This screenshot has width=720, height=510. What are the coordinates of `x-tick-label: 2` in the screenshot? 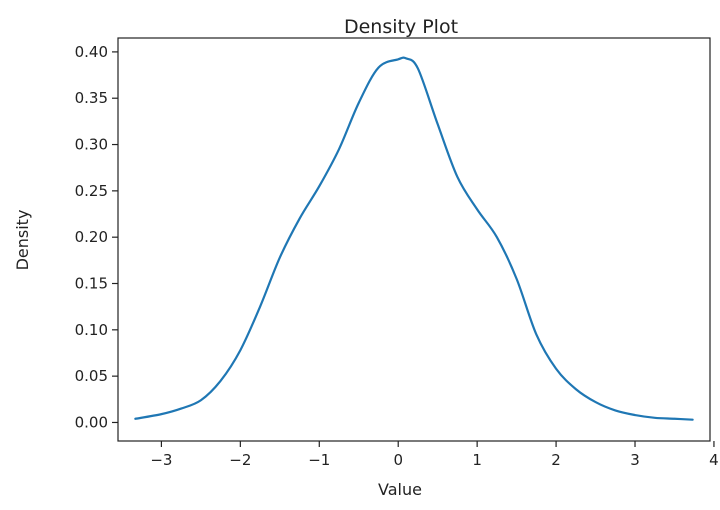 It's located at (556, 460).